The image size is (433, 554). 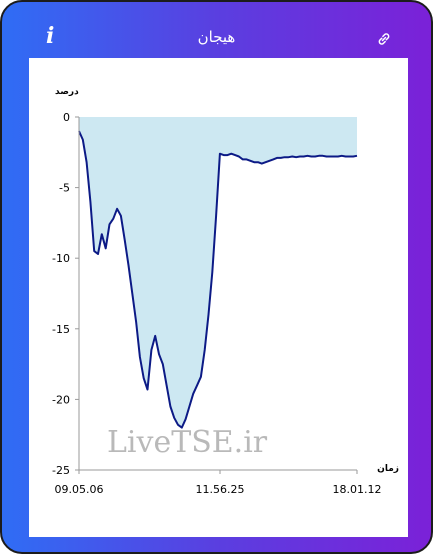 What do you see at coordinates (220, 489) in the screenshot?
I see `x-tick-label: 11.56.25` at bounding box center [220, 489].